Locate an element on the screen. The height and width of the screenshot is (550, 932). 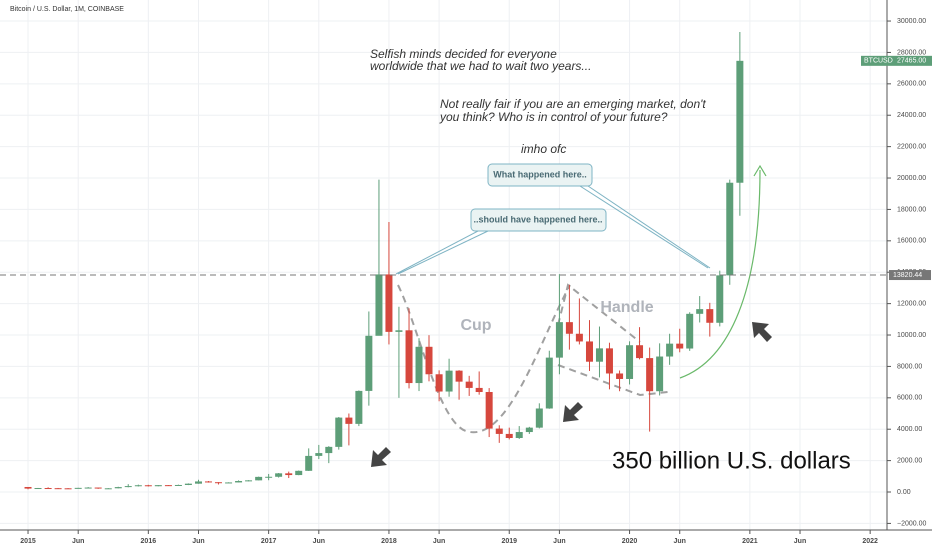
handle-bottom is located at coordinates (613, 380).